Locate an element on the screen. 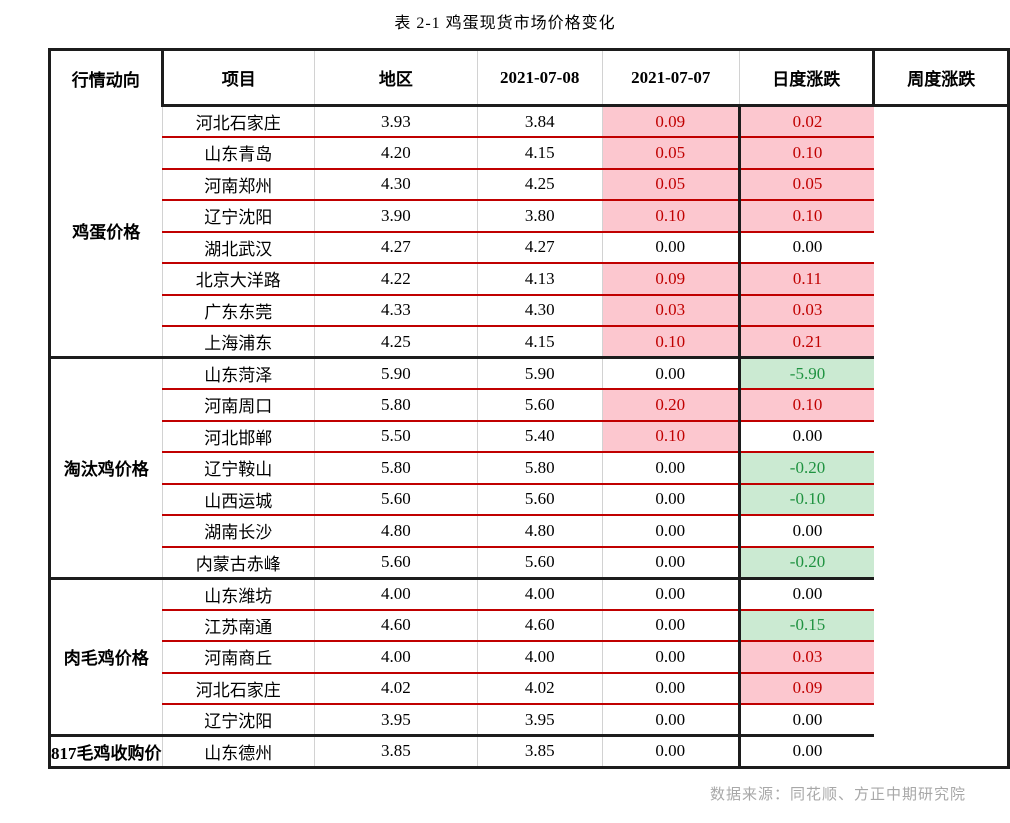 This screenshot has height=823, width=1010. column-header: 2021-07-08 is located at coordinates (539, 78).